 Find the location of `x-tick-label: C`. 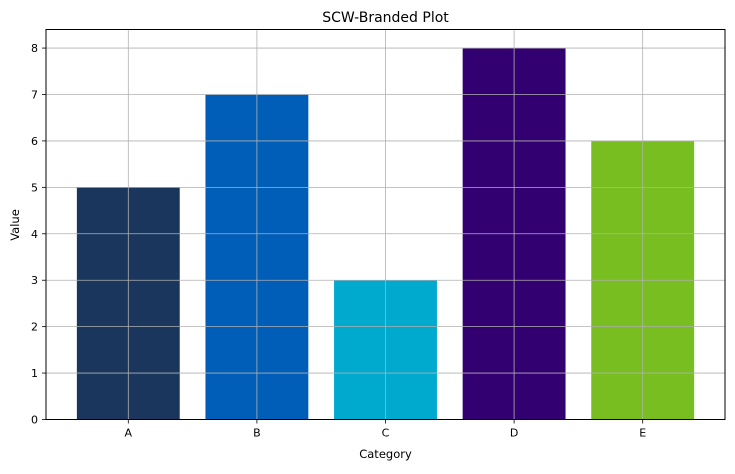

x-tick-label: C is located at coordinates (386, 433).